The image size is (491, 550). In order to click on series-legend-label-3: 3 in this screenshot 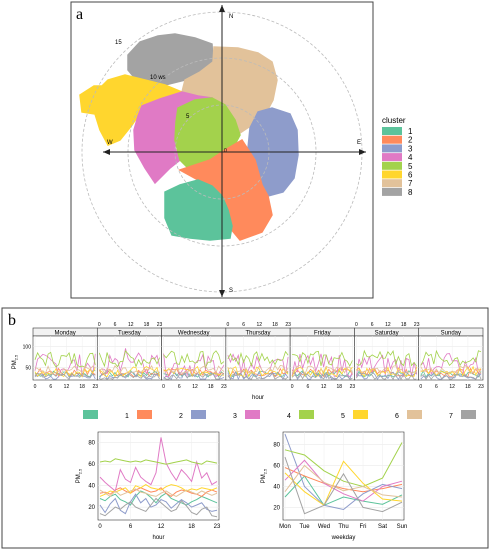, I will do `click(235, 416)`.